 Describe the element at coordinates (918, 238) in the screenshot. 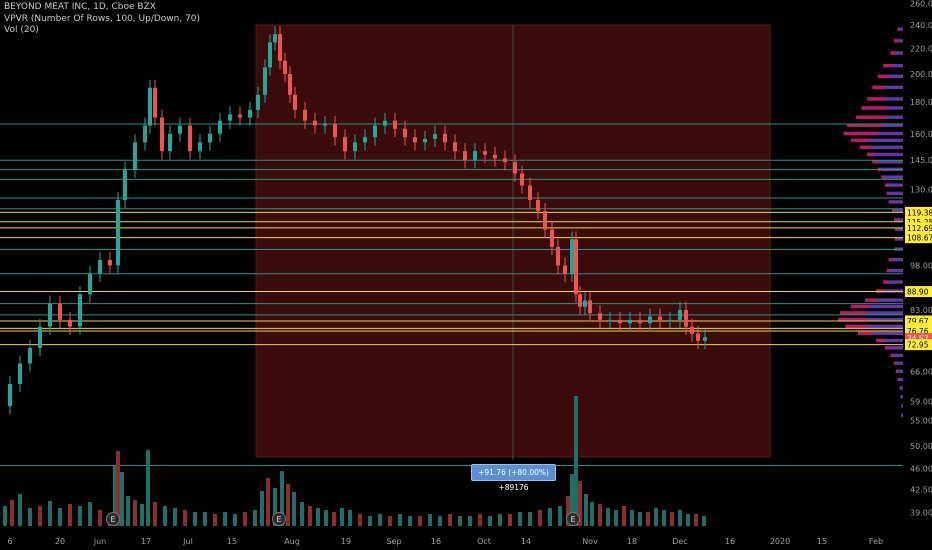

I see `price-tag` at that location.